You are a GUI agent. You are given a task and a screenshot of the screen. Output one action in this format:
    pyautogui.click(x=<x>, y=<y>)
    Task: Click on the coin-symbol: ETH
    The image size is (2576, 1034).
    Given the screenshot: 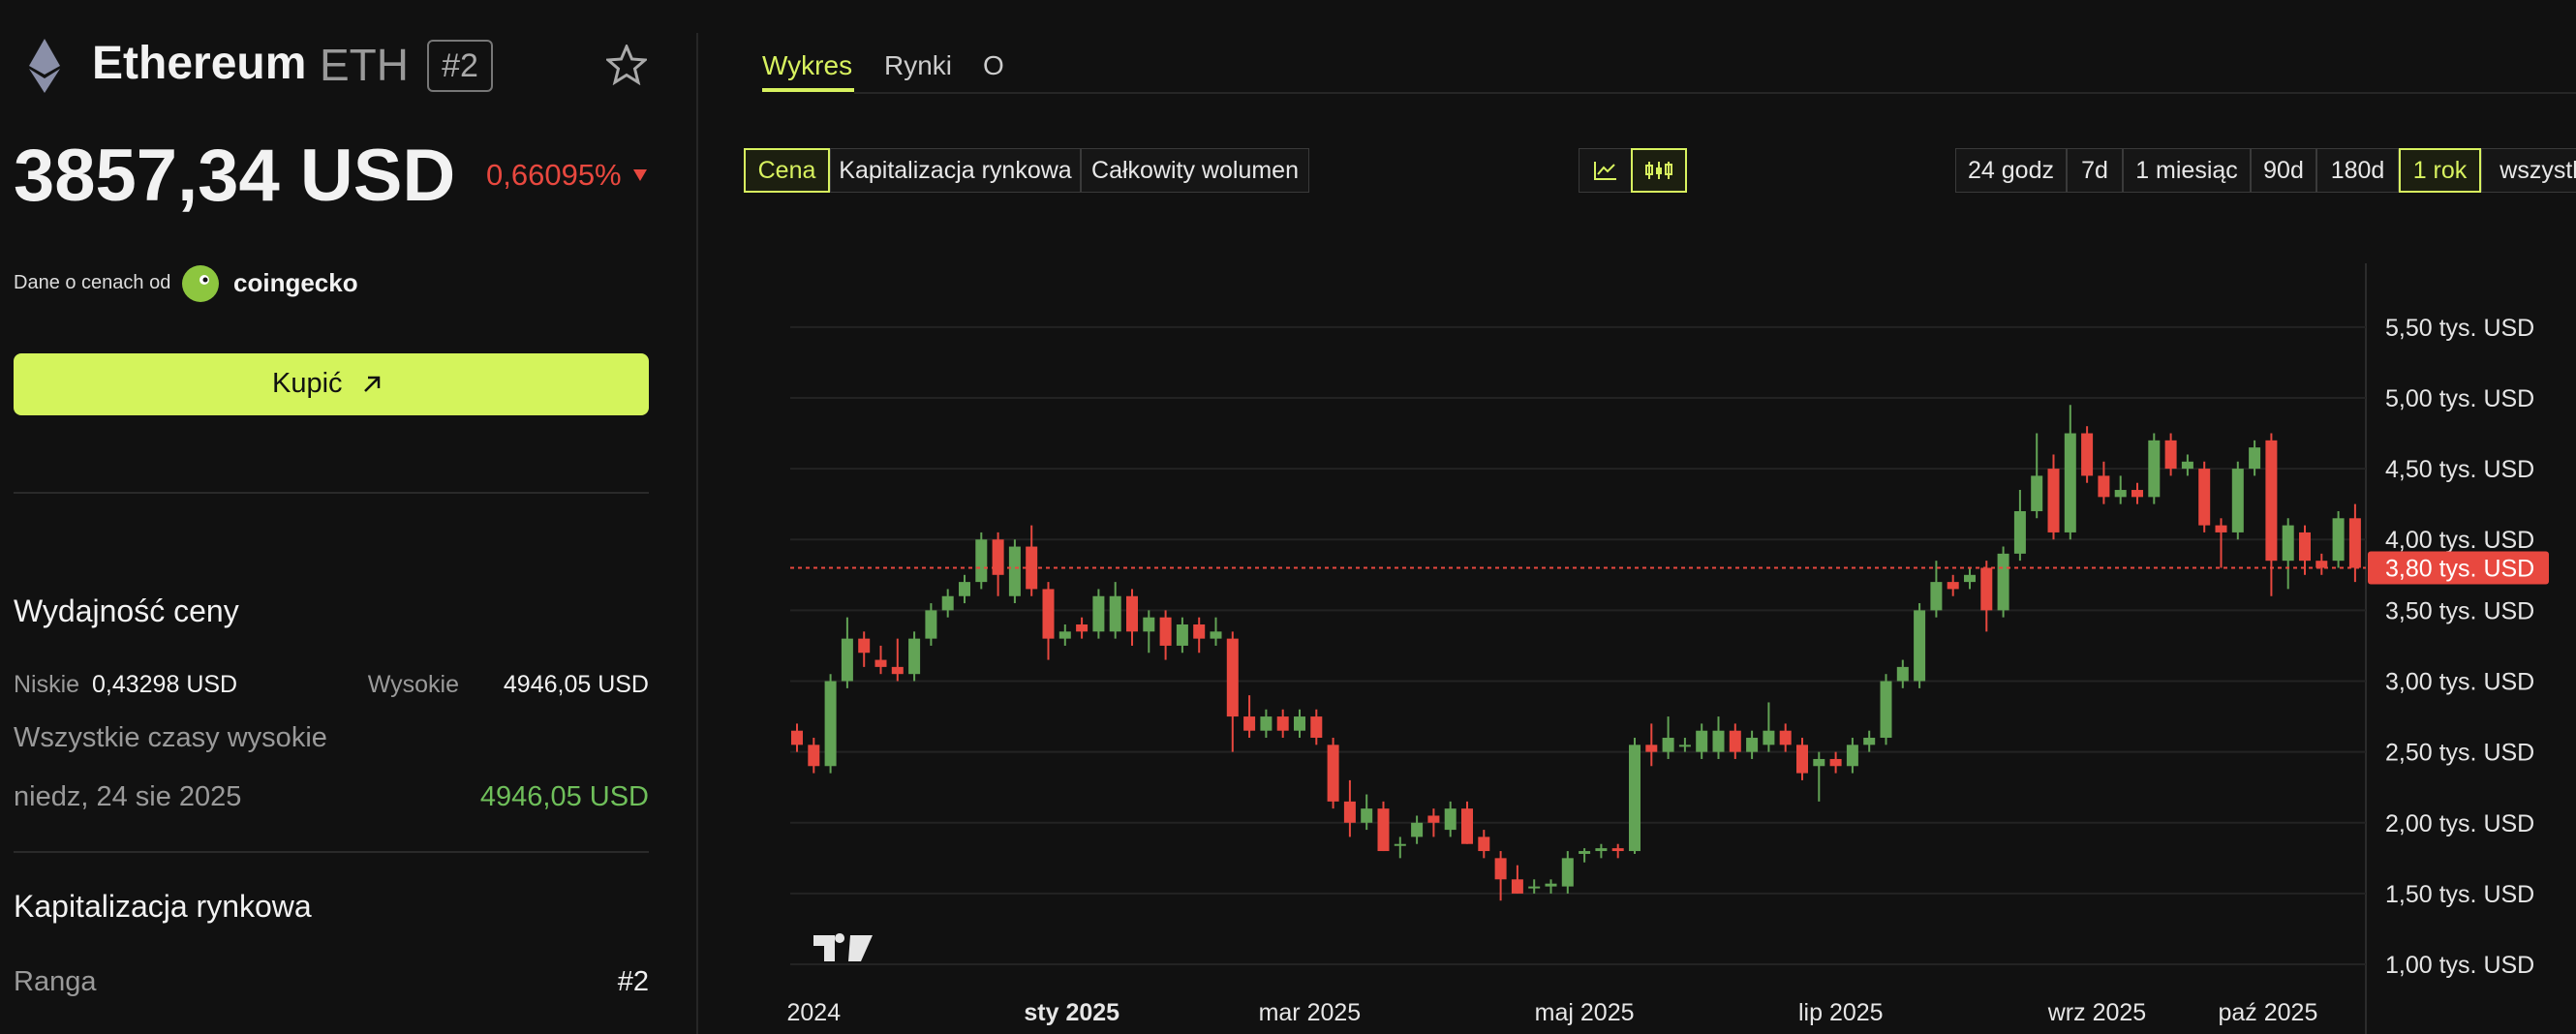 What is the action you would take?
    pyautogui.click(x=364, y=65)
    